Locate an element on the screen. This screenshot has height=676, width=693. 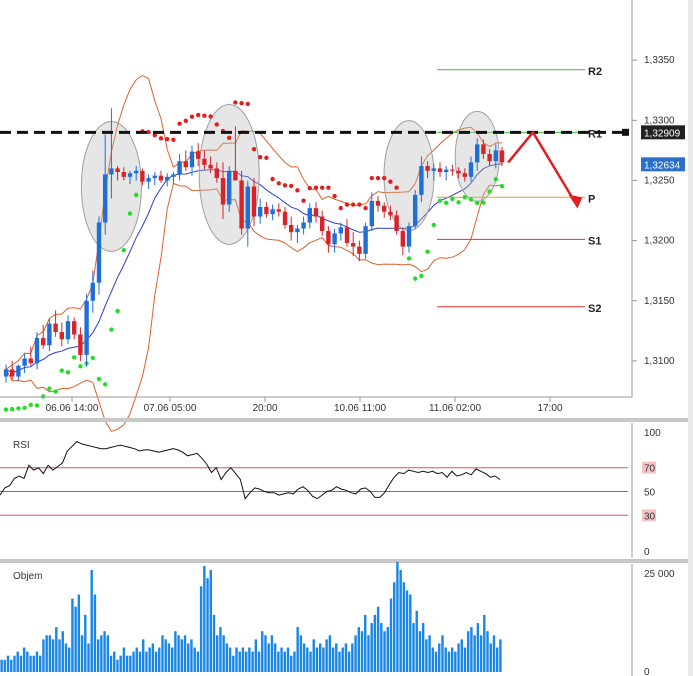
volume-tick-label: 0 is located at coordinates (647, 671).